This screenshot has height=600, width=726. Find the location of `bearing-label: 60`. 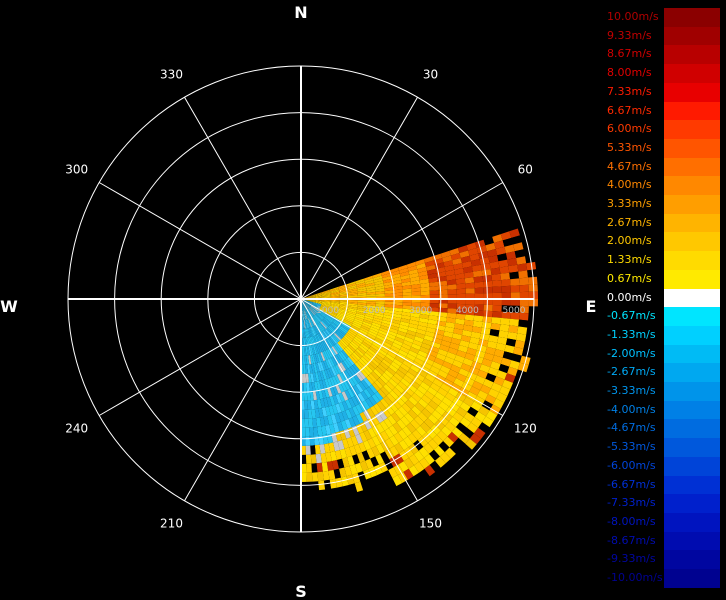

bearing-label: 60 is located at coordinates (525, 170).